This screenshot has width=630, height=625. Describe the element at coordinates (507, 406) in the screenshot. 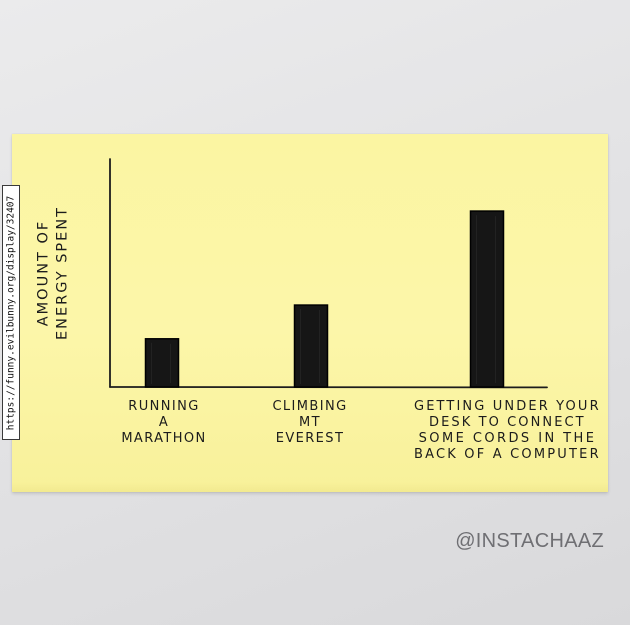

I see `category-label-3-line-1: GETTING UNDER YOUR` at that location.